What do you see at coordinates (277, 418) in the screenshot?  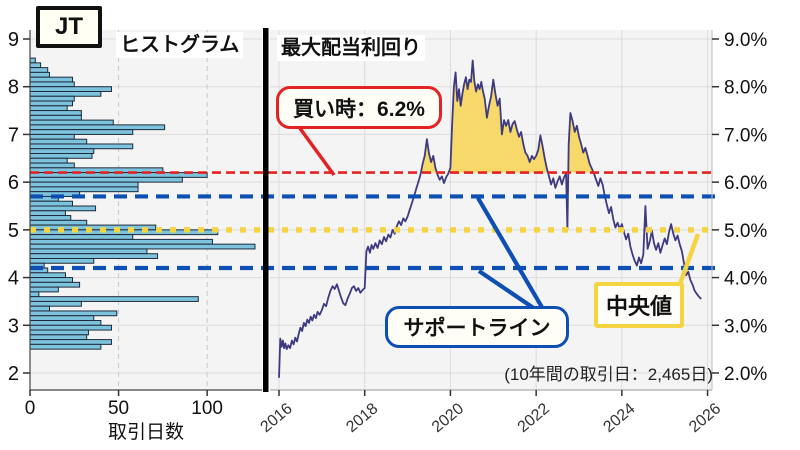 I see `year-xtick-label: 2016` at bounding box center [277, 418].